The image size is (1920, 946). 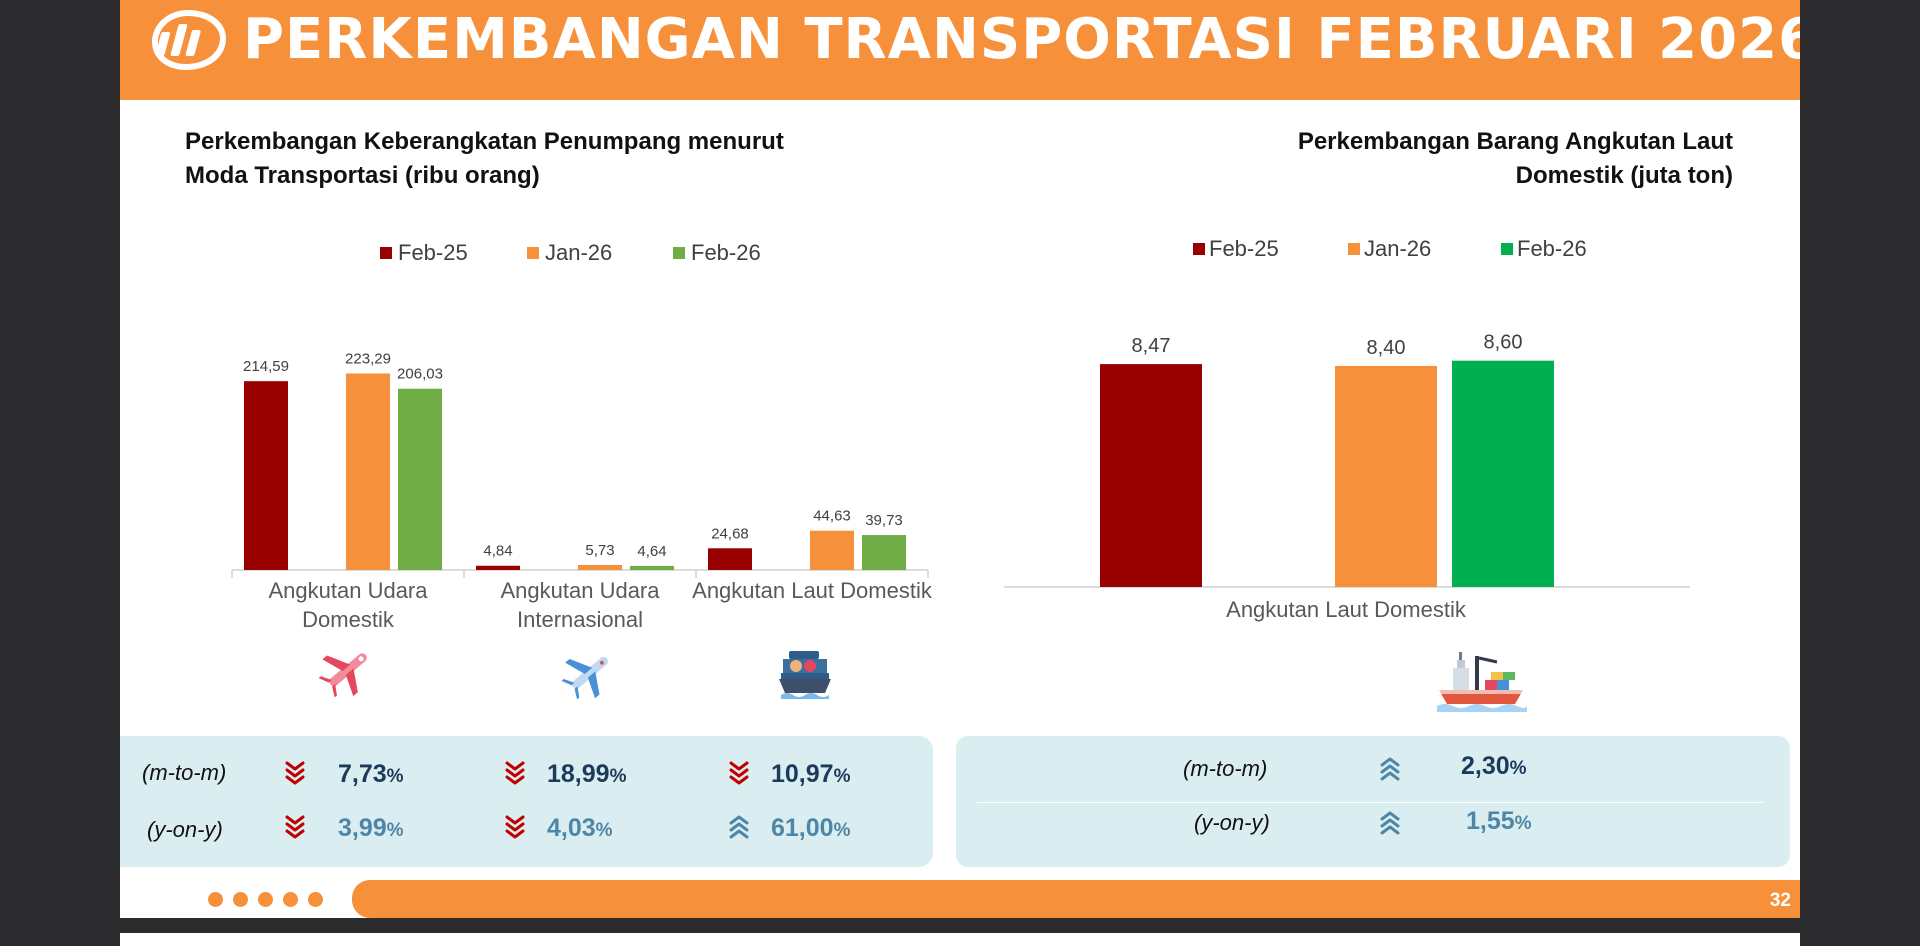 What do you see at coordinates (884, 520) in the screenshot?
I see `data-label: 39,73` at bounding box center [884, 520].